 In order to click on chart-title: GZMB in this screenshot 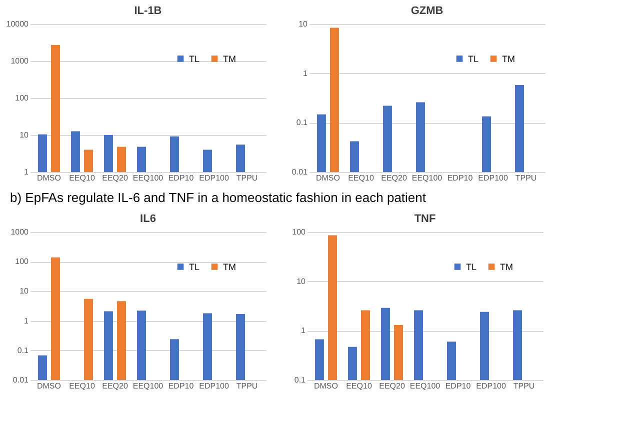, I will do `click(427, 11)`.